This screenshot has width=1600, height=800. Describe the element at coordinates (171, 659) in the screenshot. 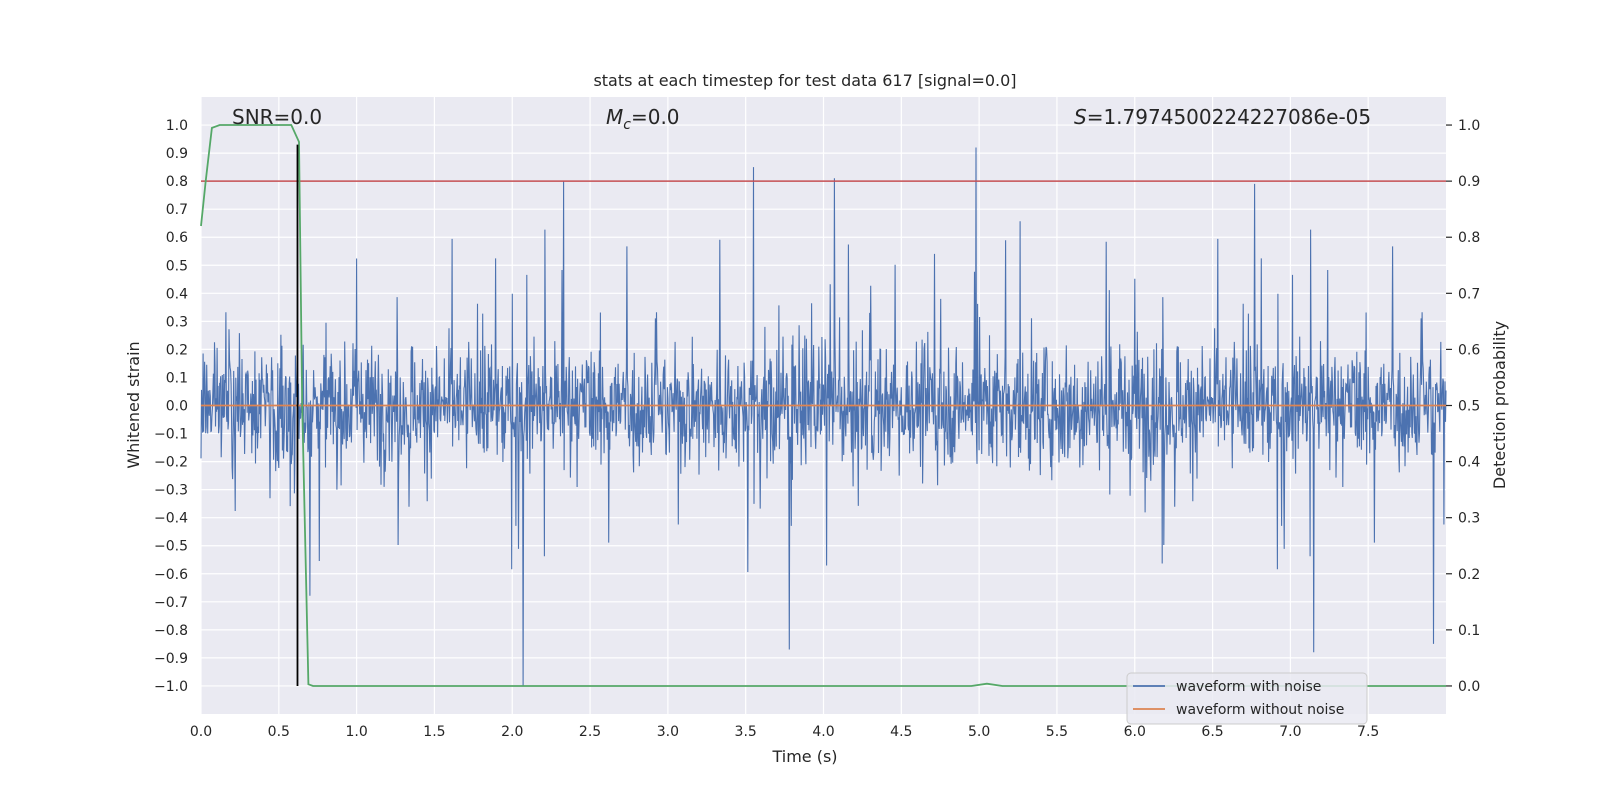

I see `y-tick-label: −0.9` at that location.